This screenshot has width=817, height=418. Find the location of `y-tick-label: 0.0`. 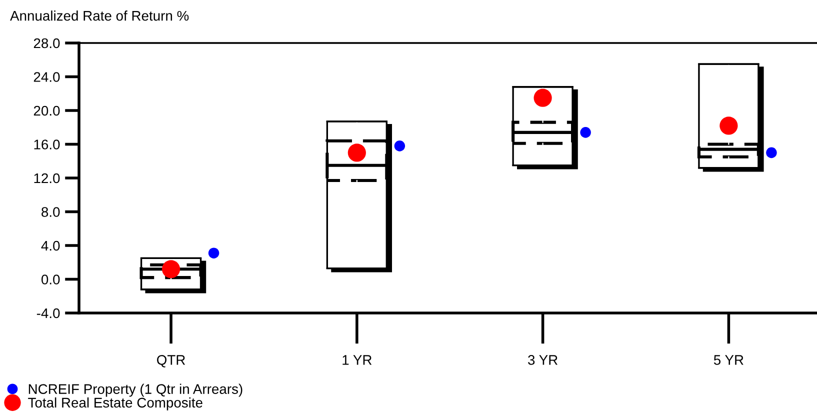

y-tick-label: 0.0 is located at coordinates (50, 279).